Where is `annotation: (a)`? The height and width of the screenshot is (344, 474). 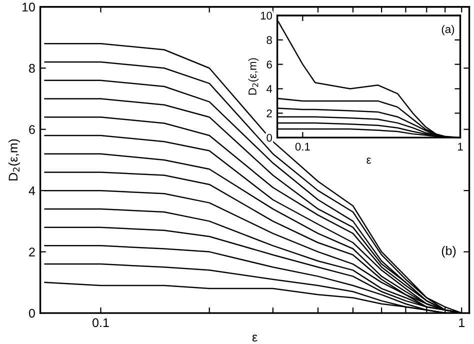 annotation: (a) is located at coordinates (448, 30).